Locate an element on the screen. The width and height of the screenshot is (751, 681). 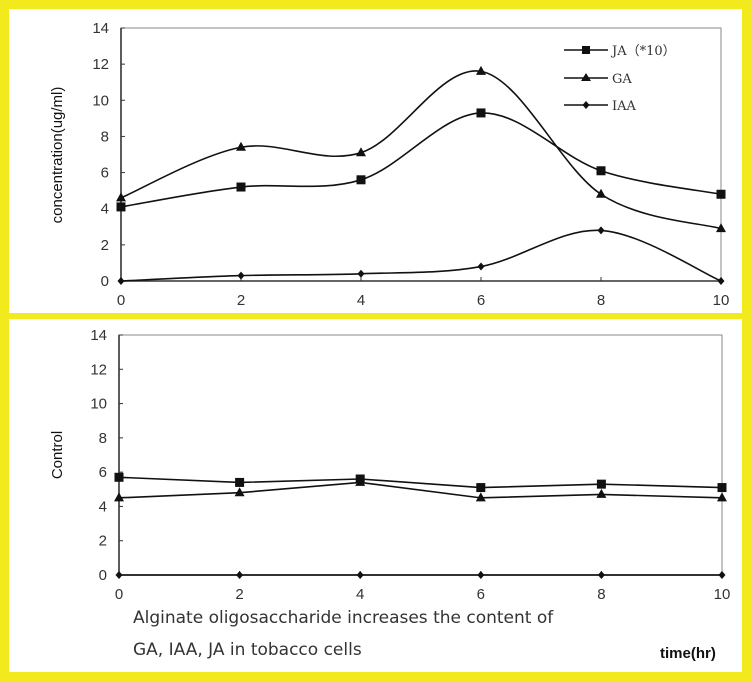
legend-label-ga: GA is located at coordinates (622, 79).